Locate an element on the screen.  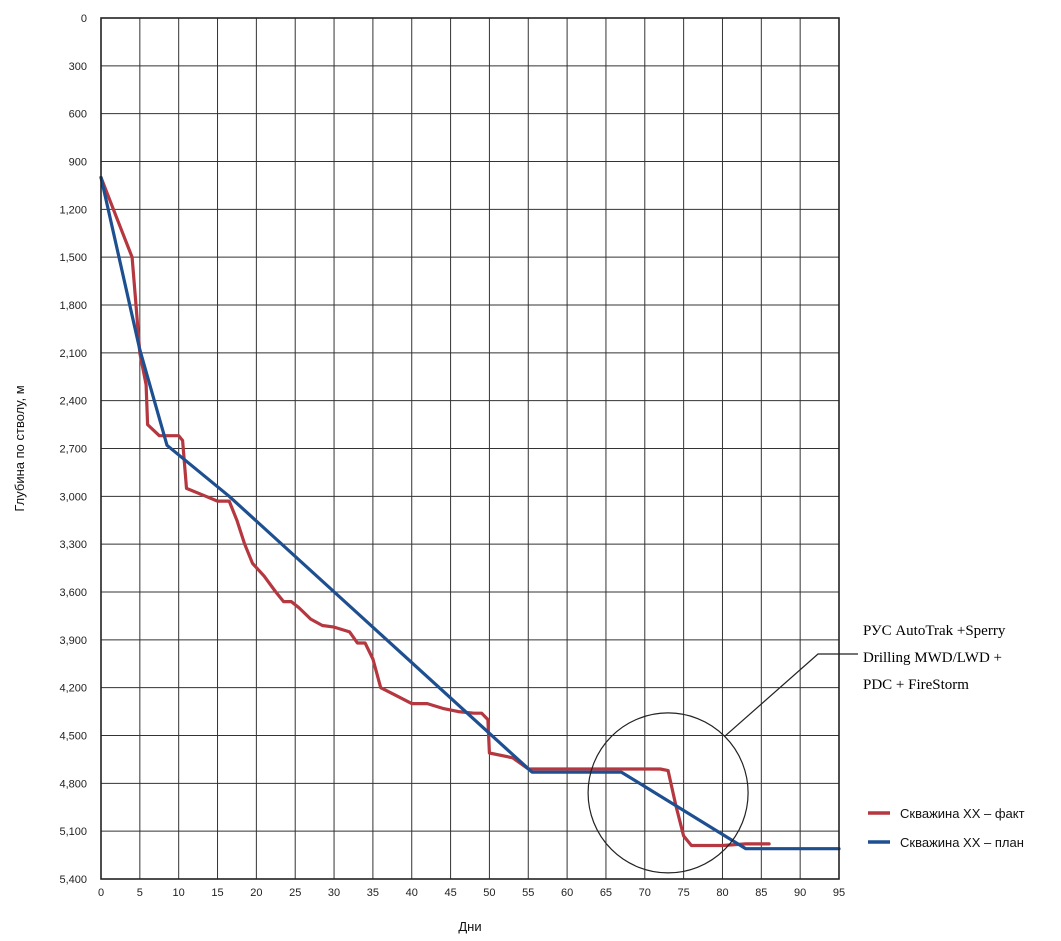
y-tick-label-17: 5,100 is located at coordinates (73, 832).